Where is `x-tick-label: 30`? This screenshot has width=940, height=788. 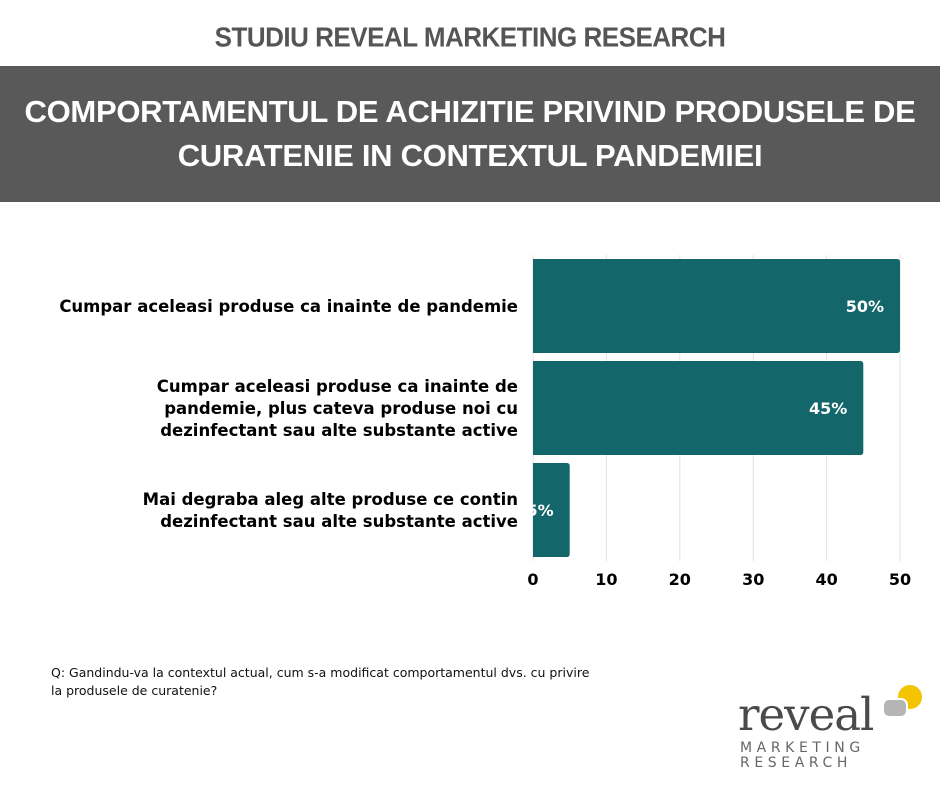 x-tick-label: 30 is located at coordinates (753, 579).